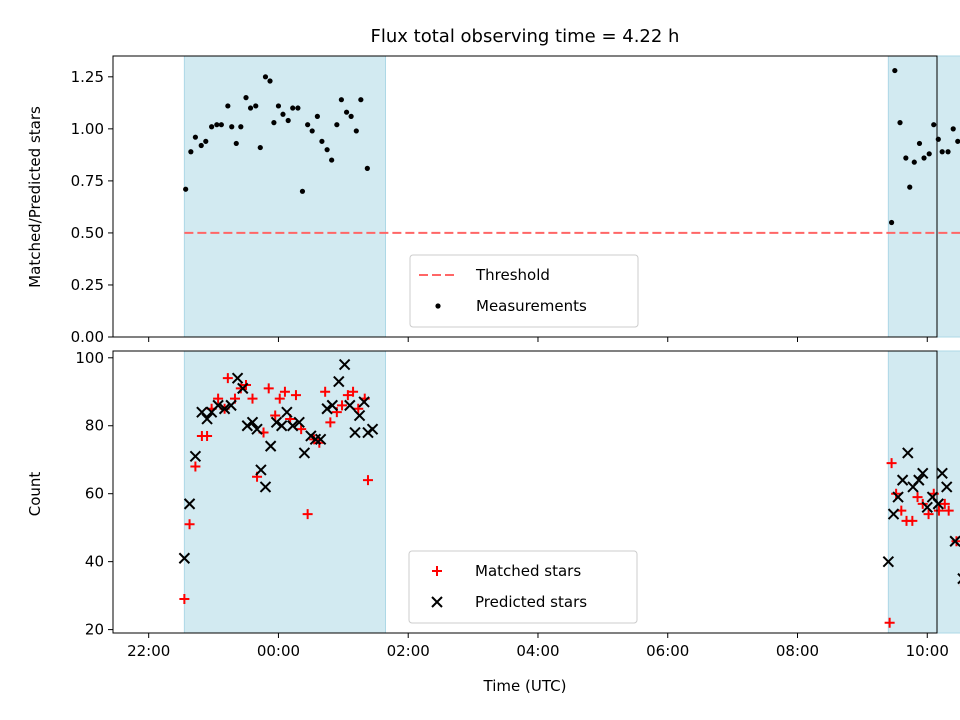 The width and height of the screenshot is (960, 720). What do you see at coordinates (408, 651) in the screenshot?
I see `x-tick-label: 02:00` at bounding box center [408, 651].